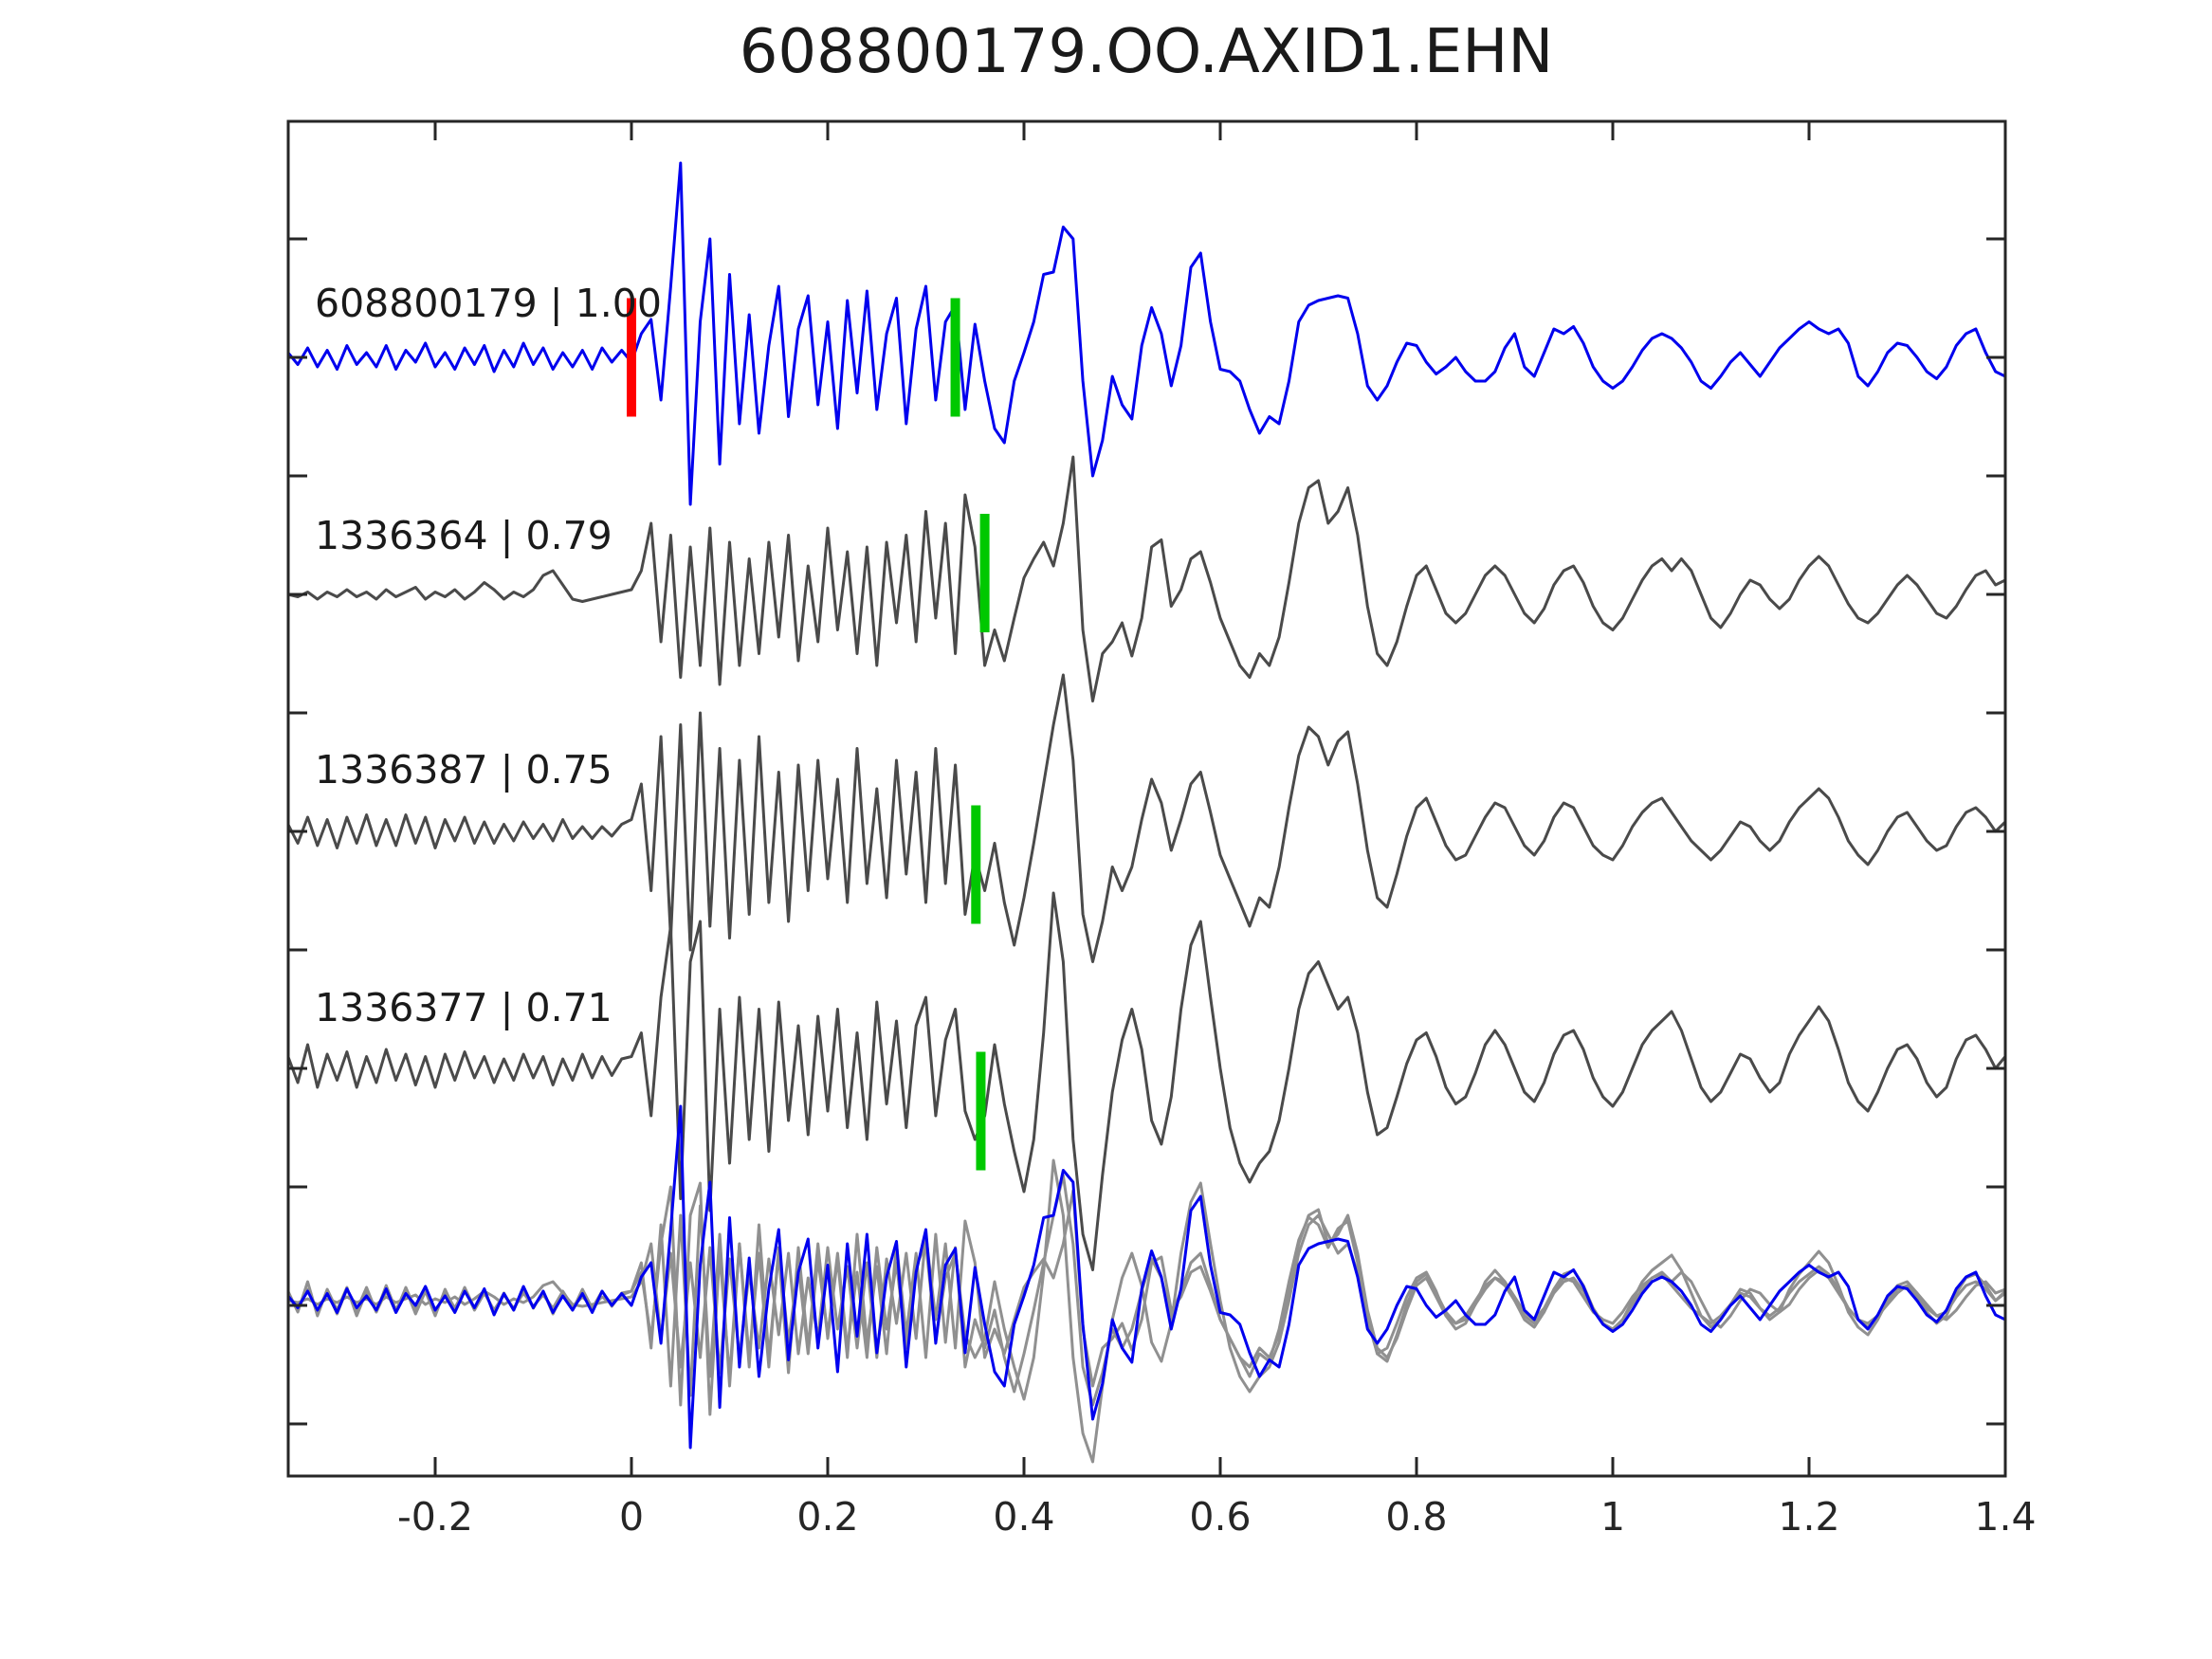  Describe the element at coordinates (808, 734) in the screenshot. I see `markers-group` at that location.